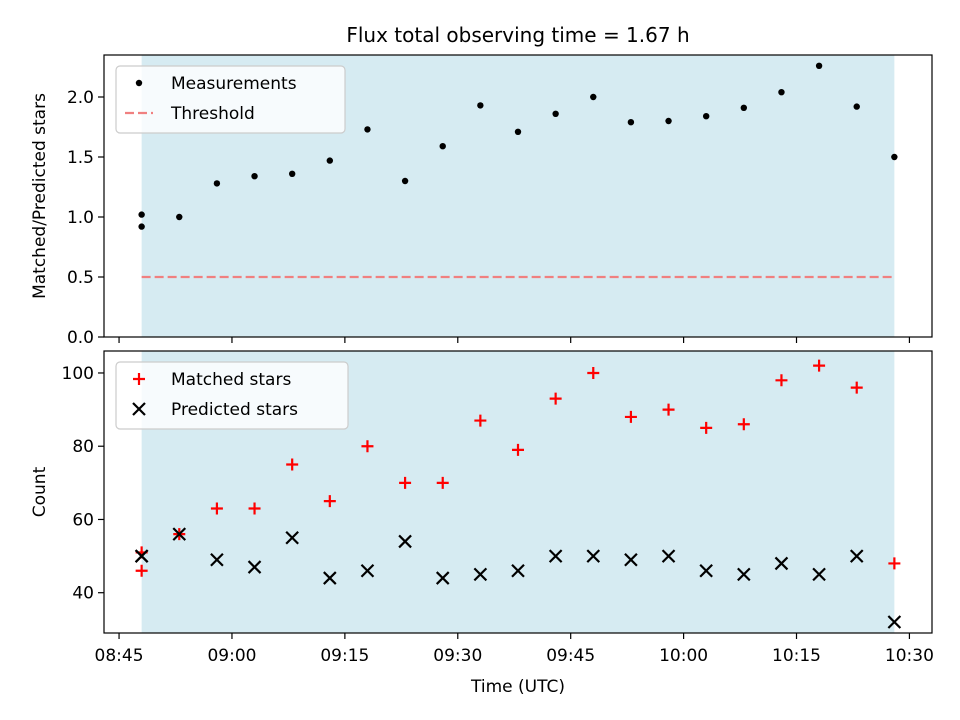 The height and width of the screenshot is (720, 960). What do you see at coordinates (517, 35) in the screenshot?
I see `figure-title: Flux total observing time = 1.67 h` at bounding box center [517, 35].